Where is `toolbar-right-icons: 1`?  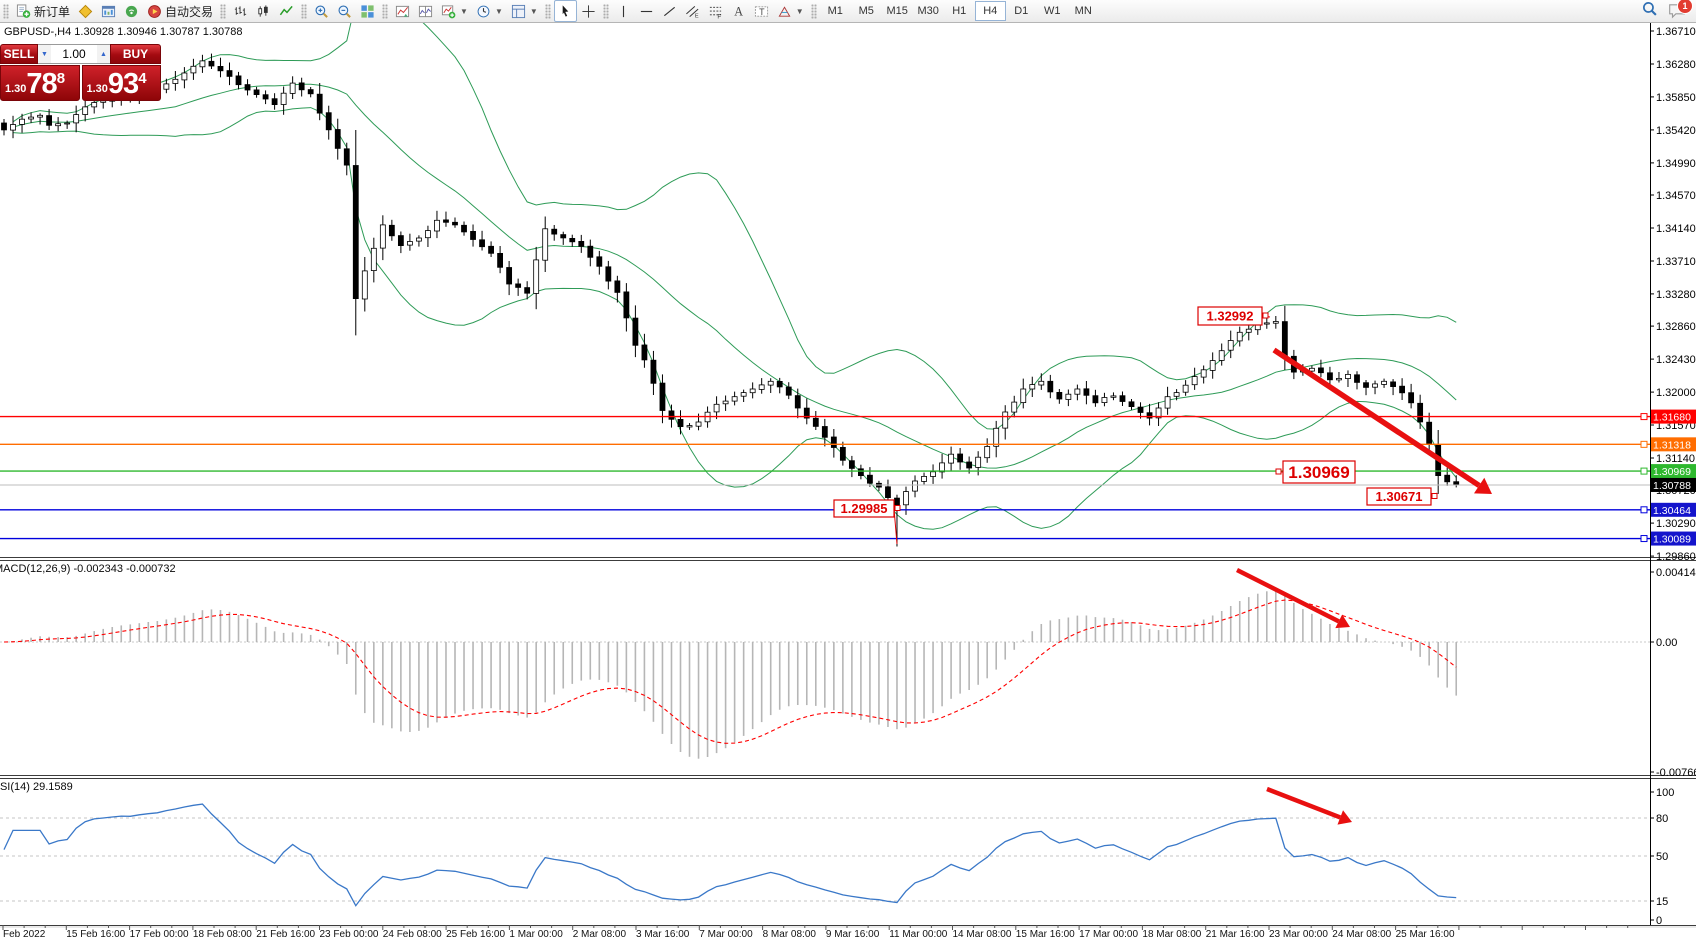 toolbar-right-icons: 1 is located at coordinates (1668, 11).